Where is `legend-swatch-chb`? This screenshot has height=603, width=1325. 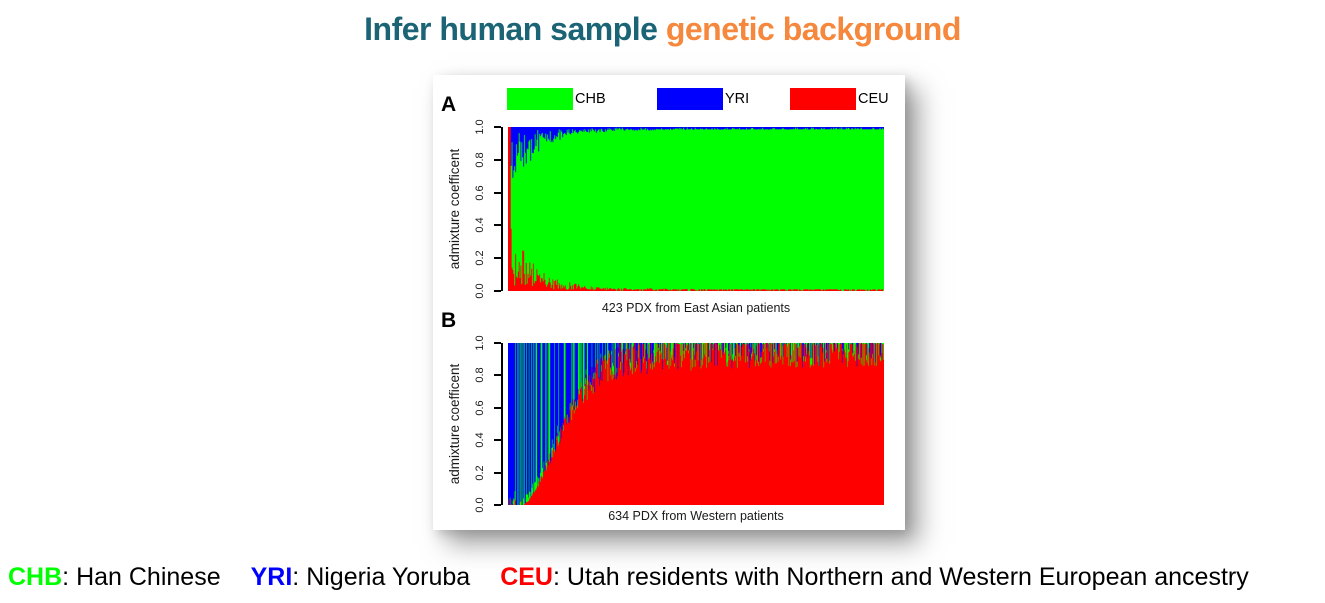
legend-swatch-chb is located at coordinates (540, 99).